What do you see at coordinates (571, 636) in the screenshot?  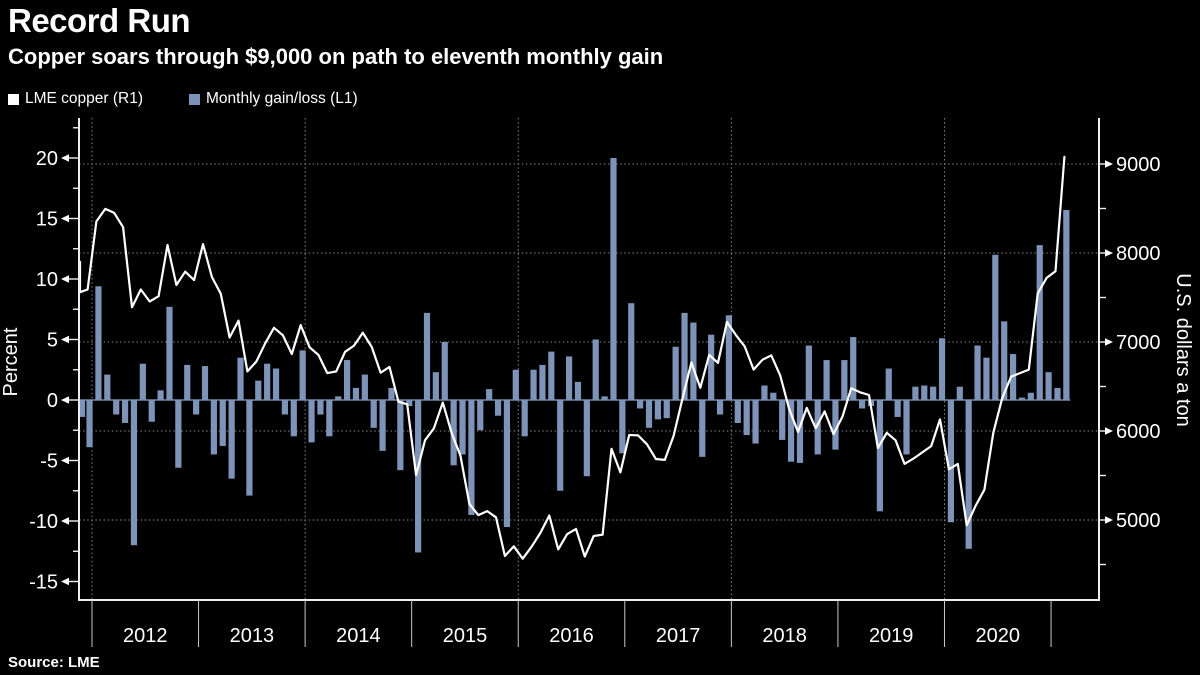 I see `x-axis-year-label: 2016` at bounding box center [571, 636].